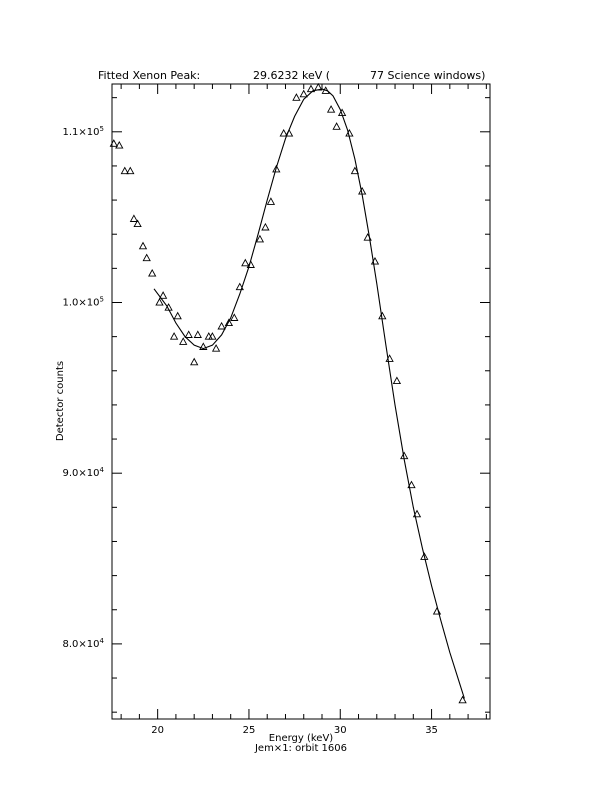 The width and height of the screenshot is (612, 792). Describe the element at coordinates (300, 748) in the screenshot. I see `chart-subtitle: Jem×1: orbit 1606` at that location.